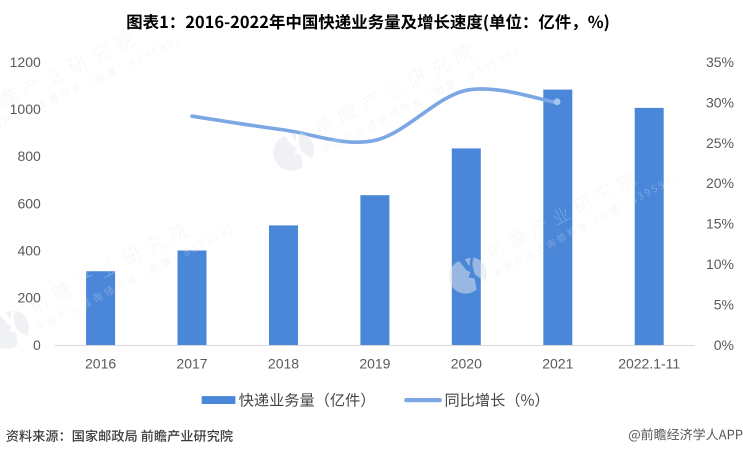  What do you see at coordinates (100, 364) in the screenshot?
I see `svg-text: 2016` at bounding box center [100, 364].